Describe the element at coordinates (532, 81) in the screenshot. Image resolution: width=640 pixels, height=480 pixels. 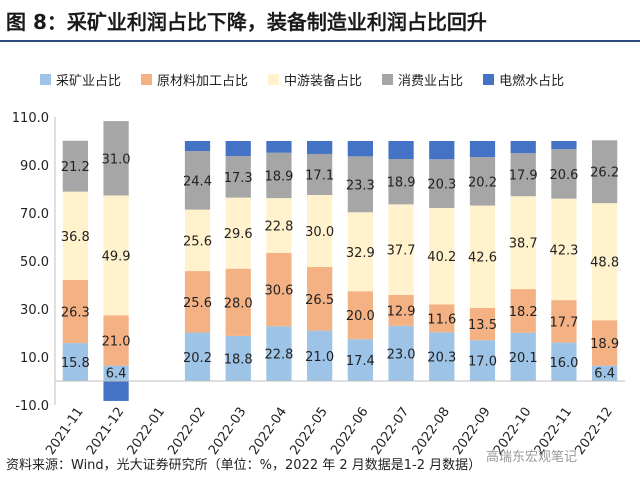
I see `legend-label: 电燃水占比` at that location.